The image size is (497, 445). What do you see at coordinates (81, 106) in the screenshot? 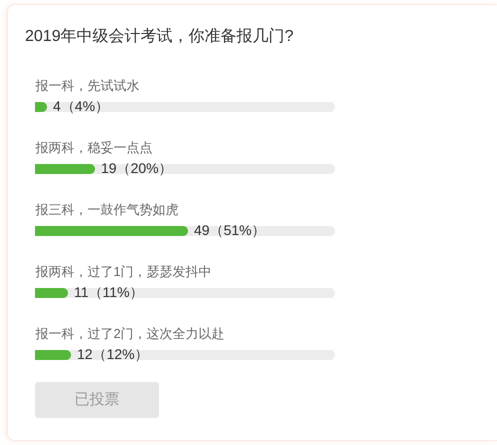
I see `data-label: 4（4%）` at bounding box center [81, 106].